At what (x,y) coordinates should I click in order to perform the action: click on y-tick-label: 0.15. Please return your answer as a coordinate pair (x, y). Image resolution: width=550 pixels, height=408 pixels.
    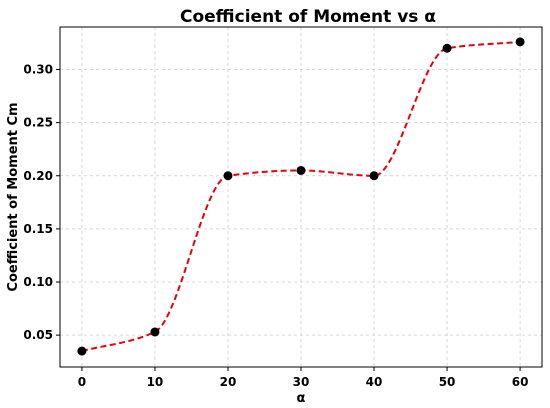
    Looking at the image, I should click on (38, 229).